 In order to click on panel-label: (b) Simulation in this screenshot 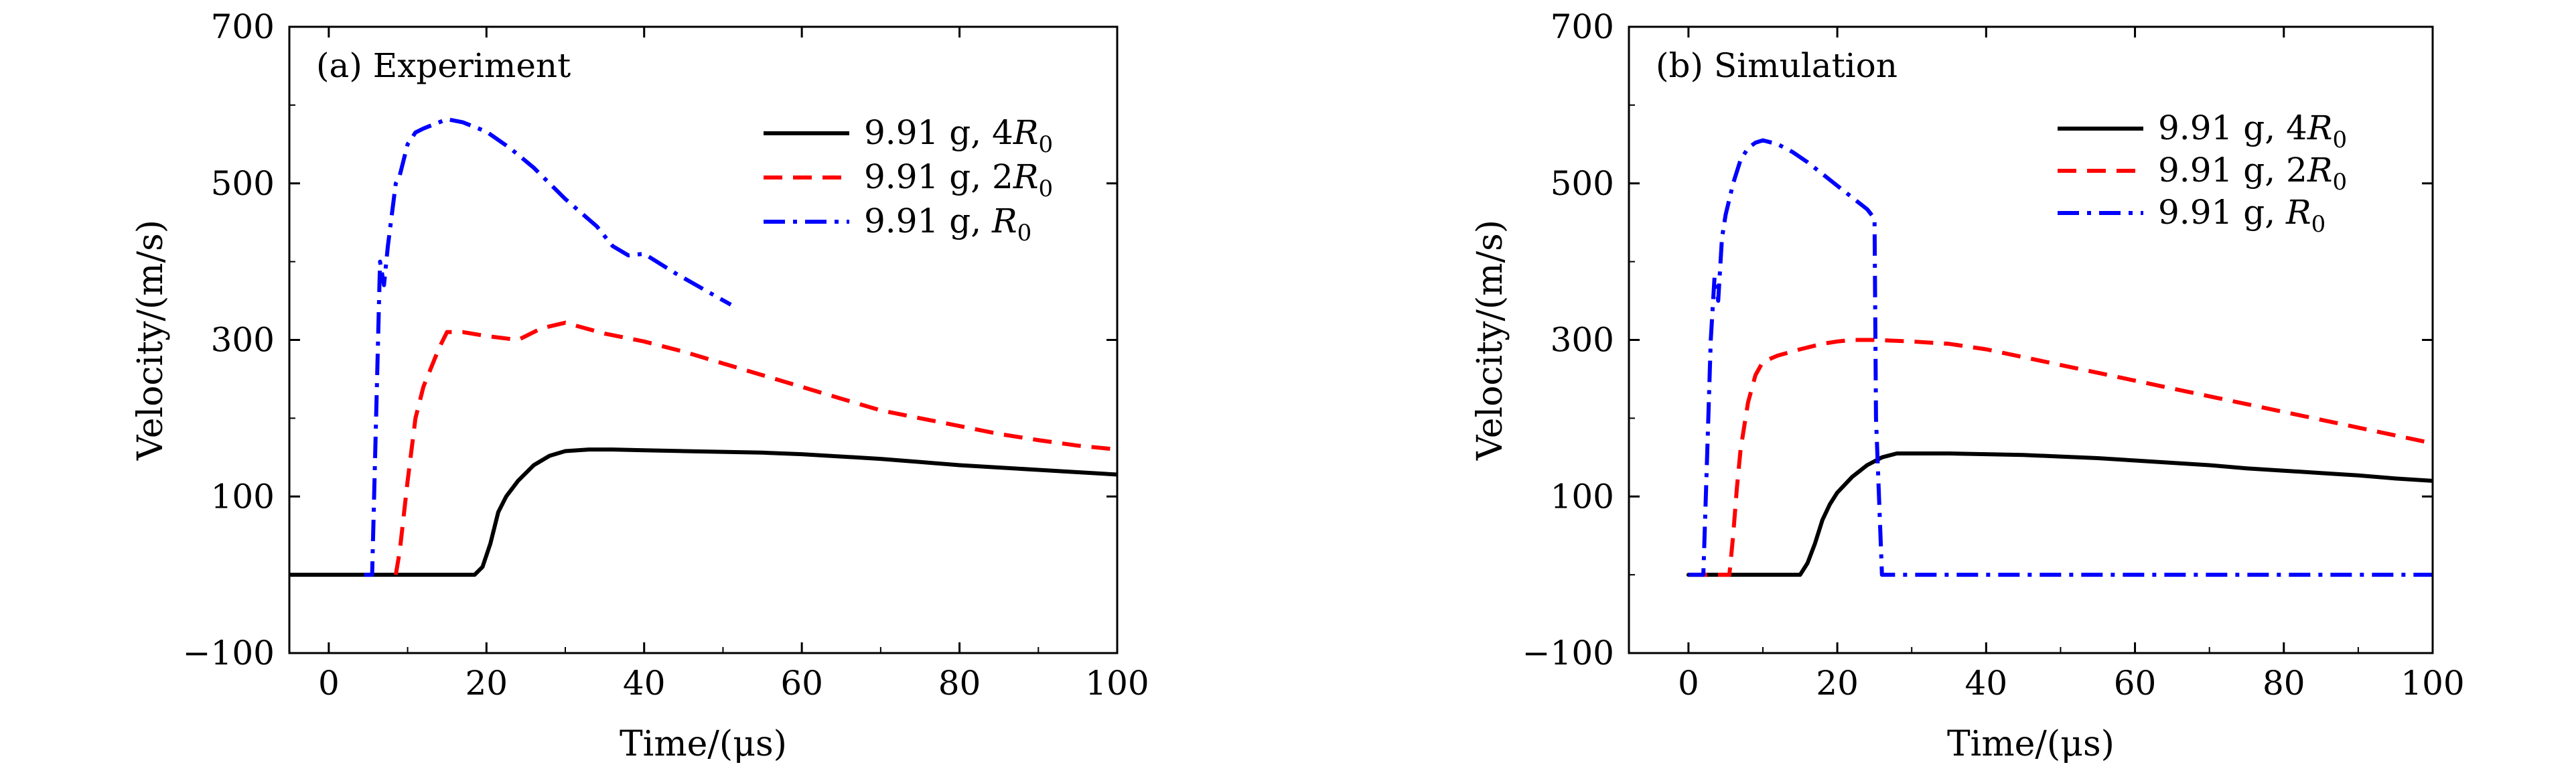, I will do `click(1777, 65)`.